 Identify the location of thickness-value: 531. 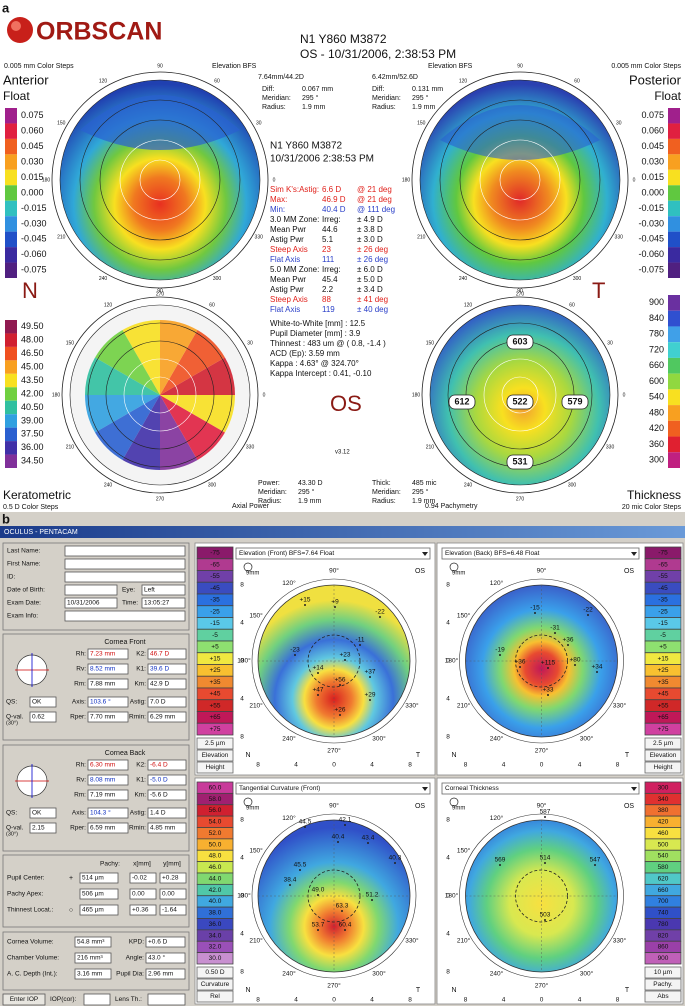
(519, 461).